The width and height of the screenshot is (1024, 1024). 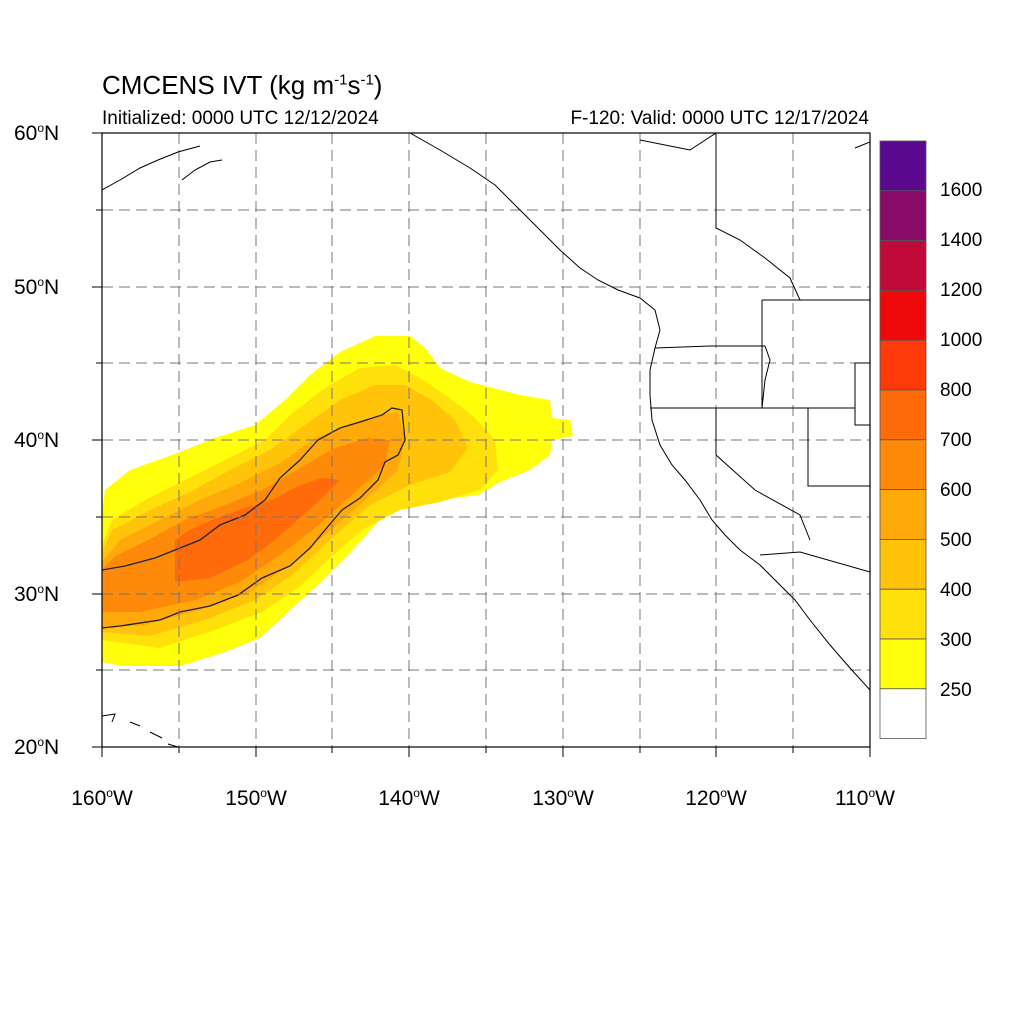 I want to click on colorbar-label-1400: 1400, so click(x=961, y=240).